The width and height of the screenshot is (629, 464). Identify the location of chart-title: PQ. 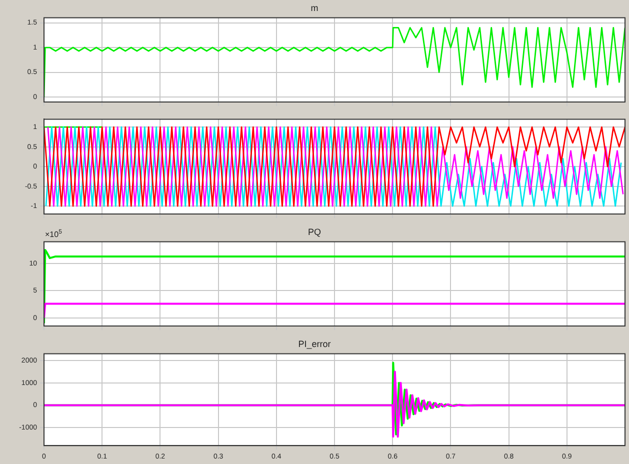
(315, 231).